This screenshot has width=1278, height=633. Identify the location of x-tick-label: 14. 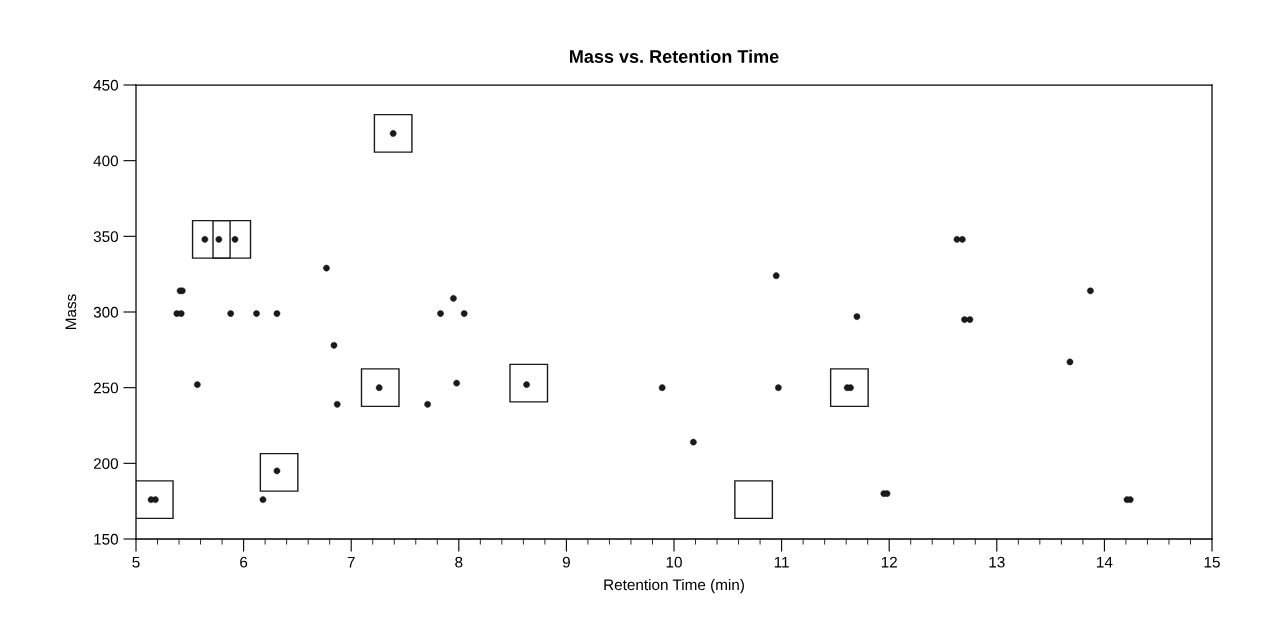
(1105, 562).